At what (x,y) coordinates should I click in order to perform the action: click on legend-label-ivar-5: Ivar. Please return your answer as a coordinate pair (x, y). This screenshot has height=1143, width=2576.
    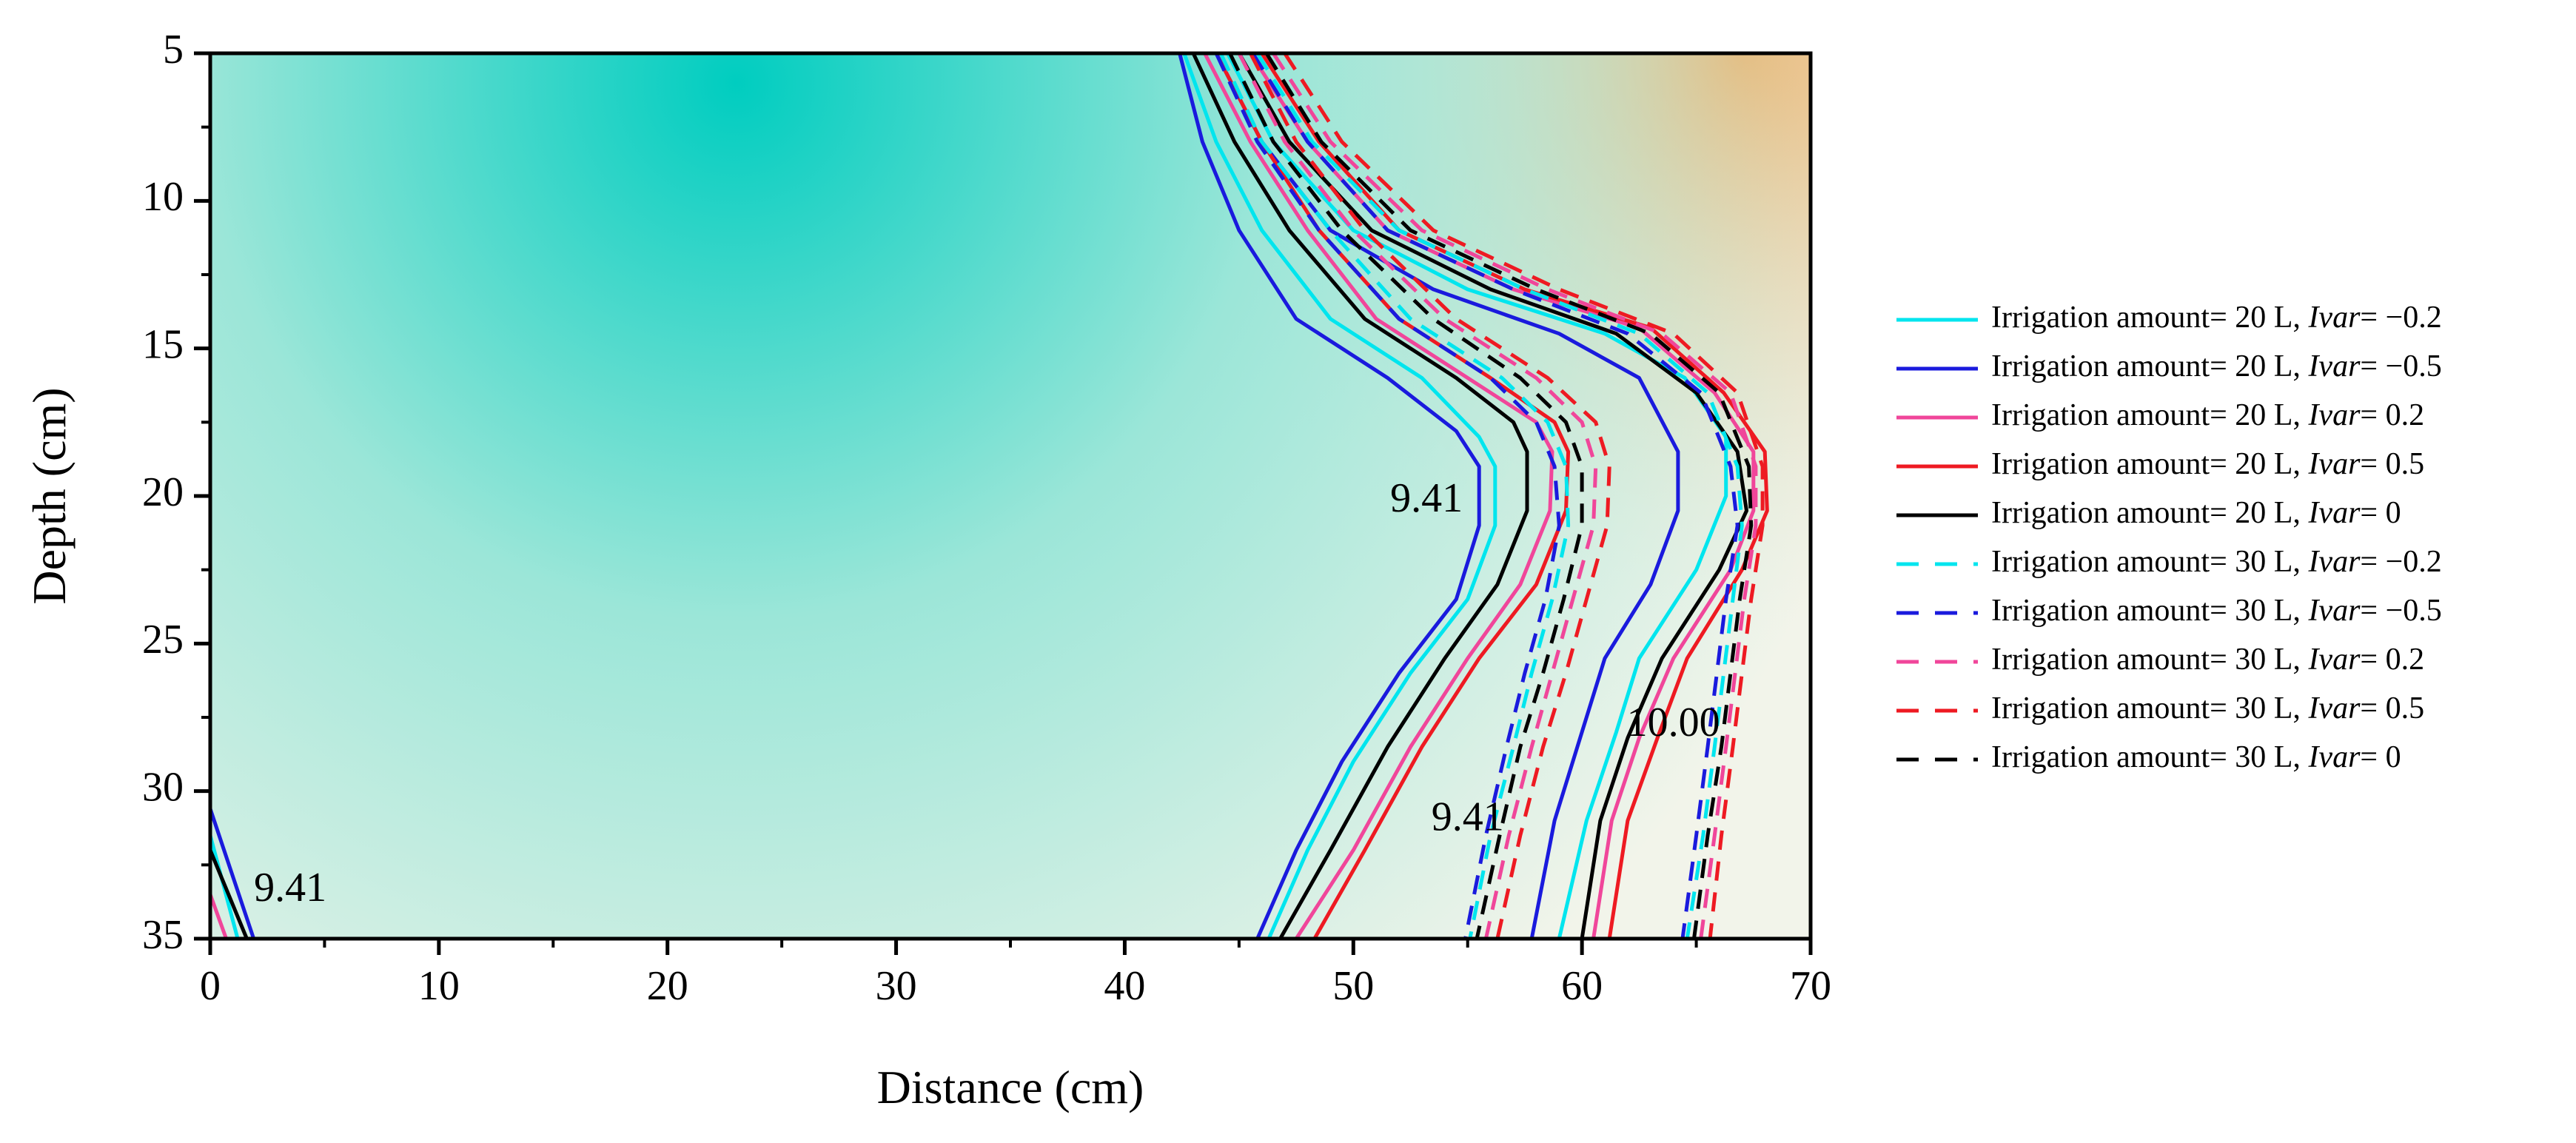
    Looking at the image, I should click on (2334, 562).